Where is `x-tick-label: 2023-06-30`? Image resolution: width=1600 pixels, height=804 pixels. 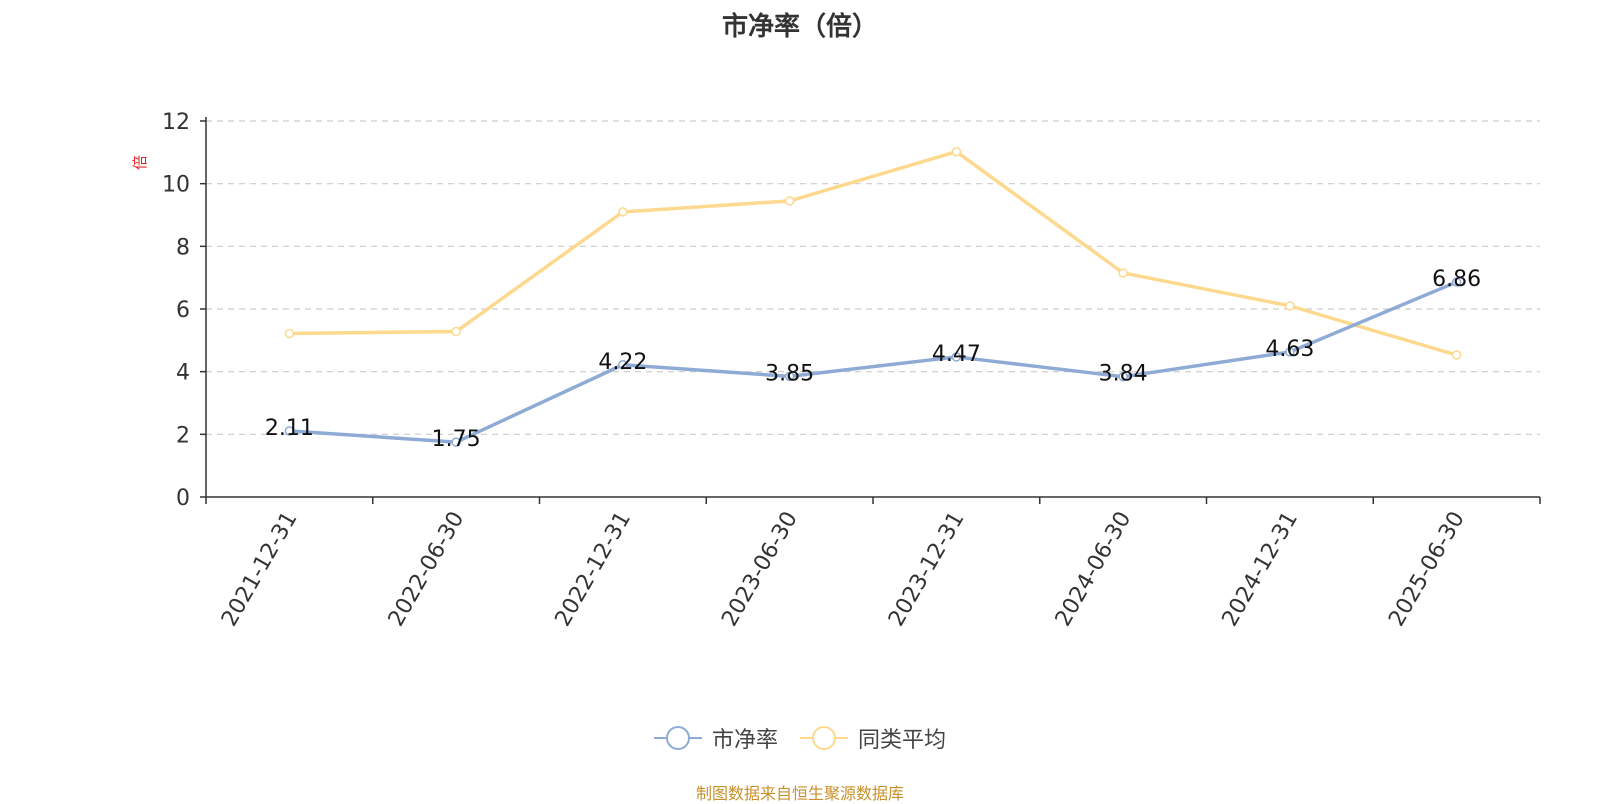 x-tick-label: 2023-06-30 is located at coordinates (760, 569).